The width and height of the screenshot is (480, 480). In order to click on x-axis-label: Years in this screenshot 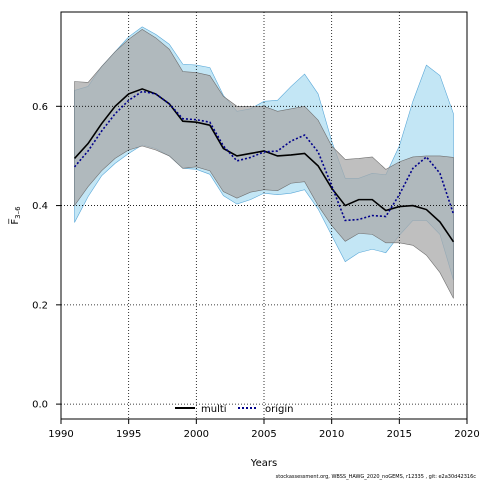, I will do `click(263, 463)`.